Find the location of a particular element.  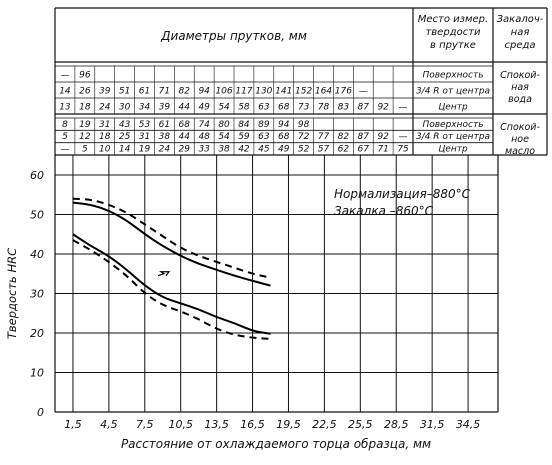

y-tick-label: 60 is located at coordinates (37, 175).